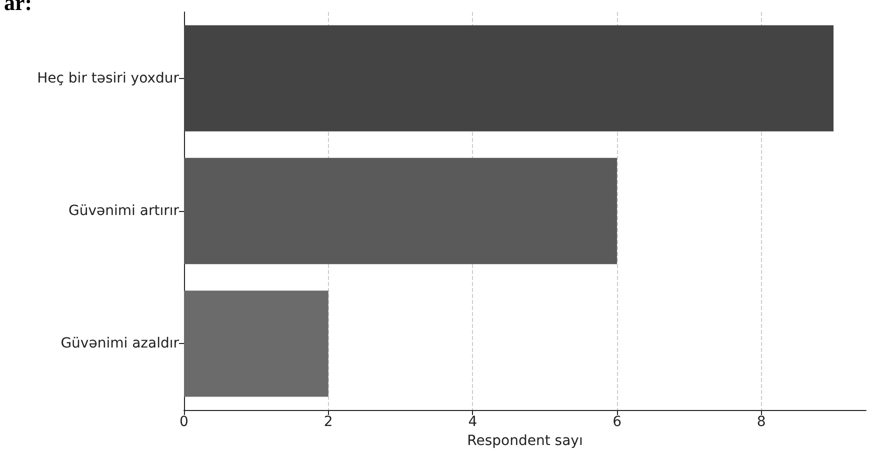 The width and height of the screenshot is (874, 453). What do you see at coordinates (108, 78) in the screenshot?
I see `y-tick-label: Heç bir təsiri yoxdur` at bounding box center [108, 78].